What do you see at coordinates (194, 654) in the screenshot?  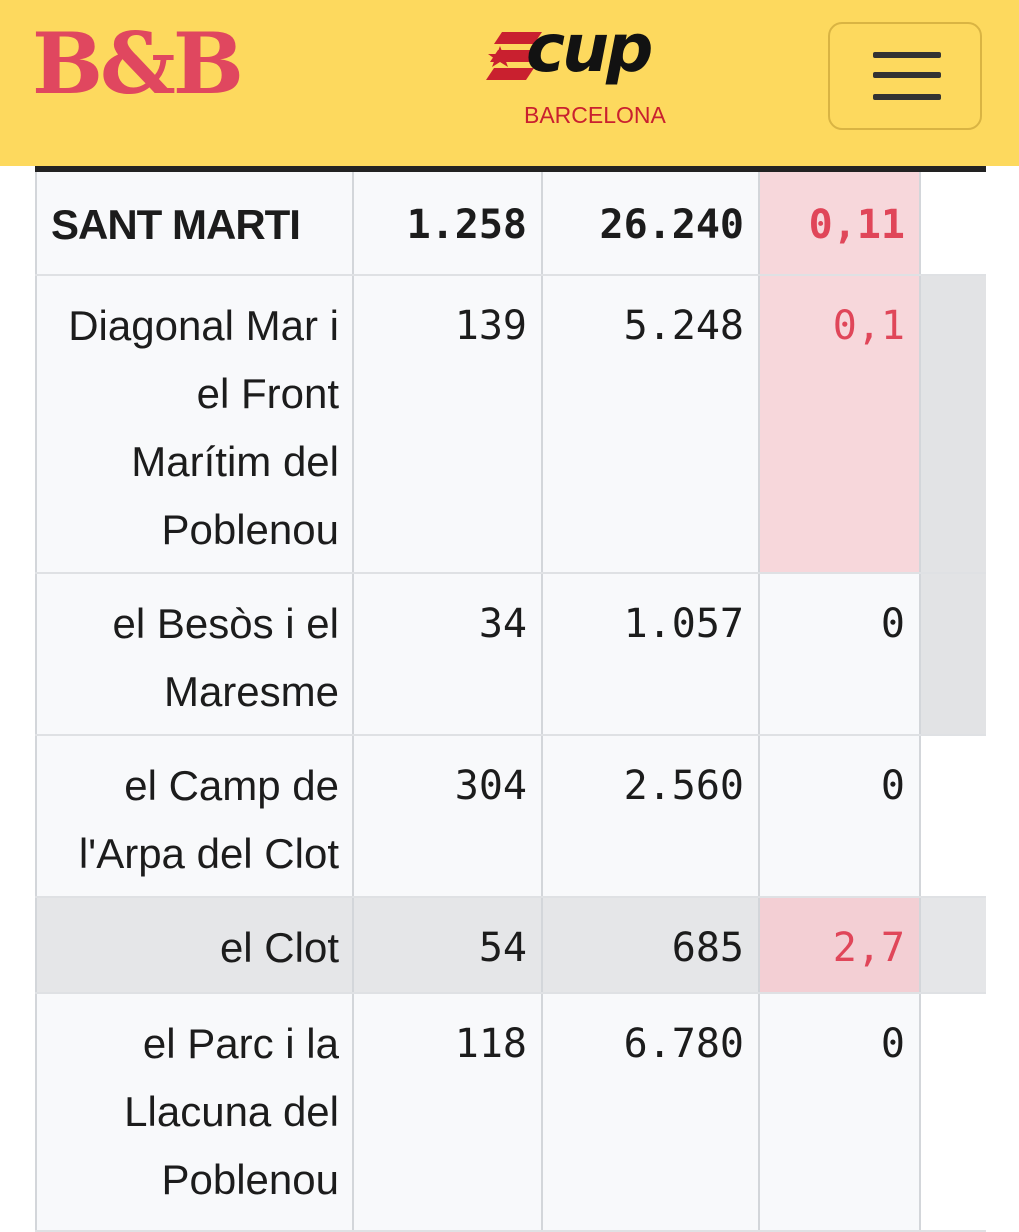 I see `row-name: el Besòs i el Maresme` at bounding box center [194, 654].